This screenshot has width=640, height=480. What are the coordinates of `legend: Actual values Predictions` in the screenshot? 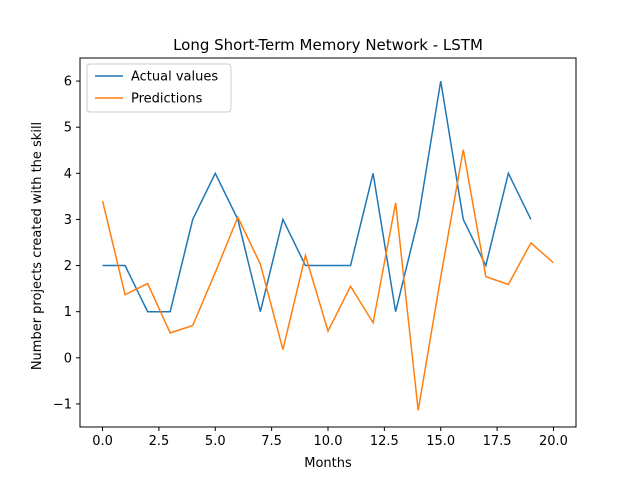 It's located at (159, 88).